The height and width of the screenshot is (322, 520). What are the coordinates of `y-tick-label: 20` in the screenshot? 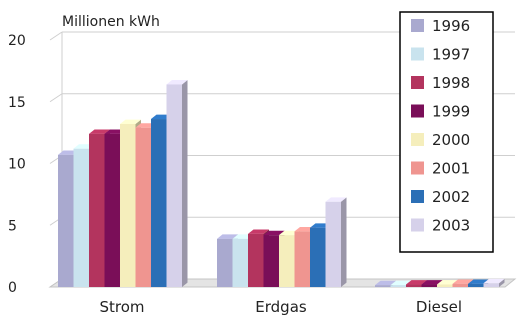 It's located at (17, 41).